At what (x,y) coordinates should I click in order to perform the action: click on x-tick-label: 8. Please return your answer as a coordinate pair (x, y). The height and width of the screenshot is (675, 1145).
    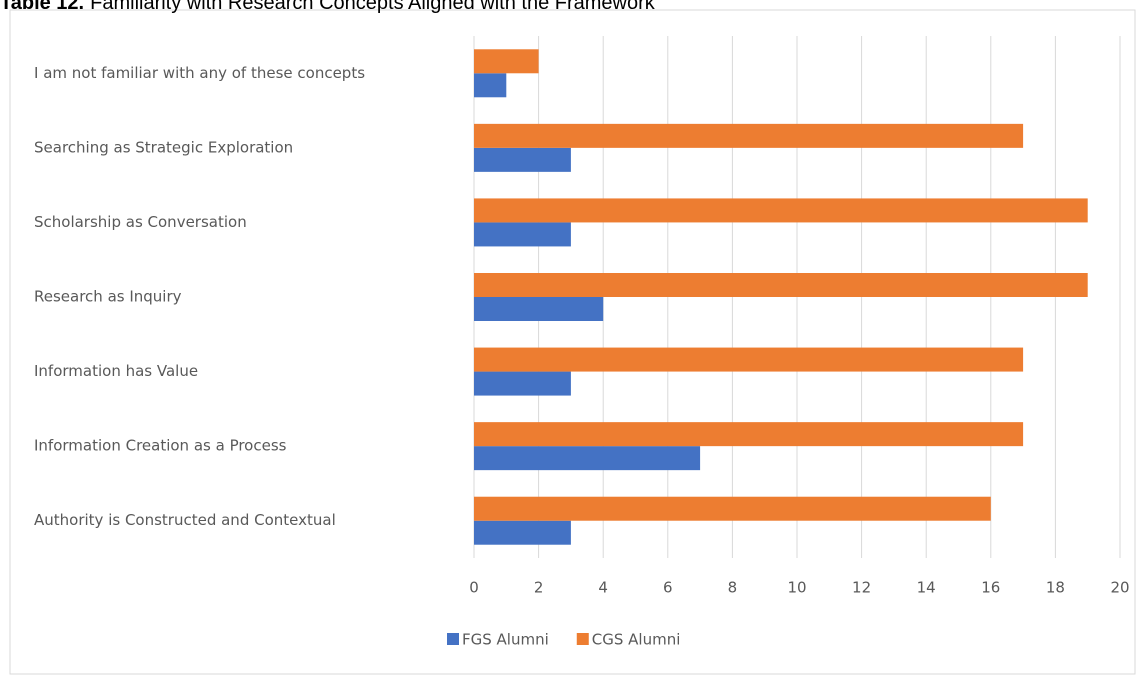
    Looking at the image, I should click on (733, 588).